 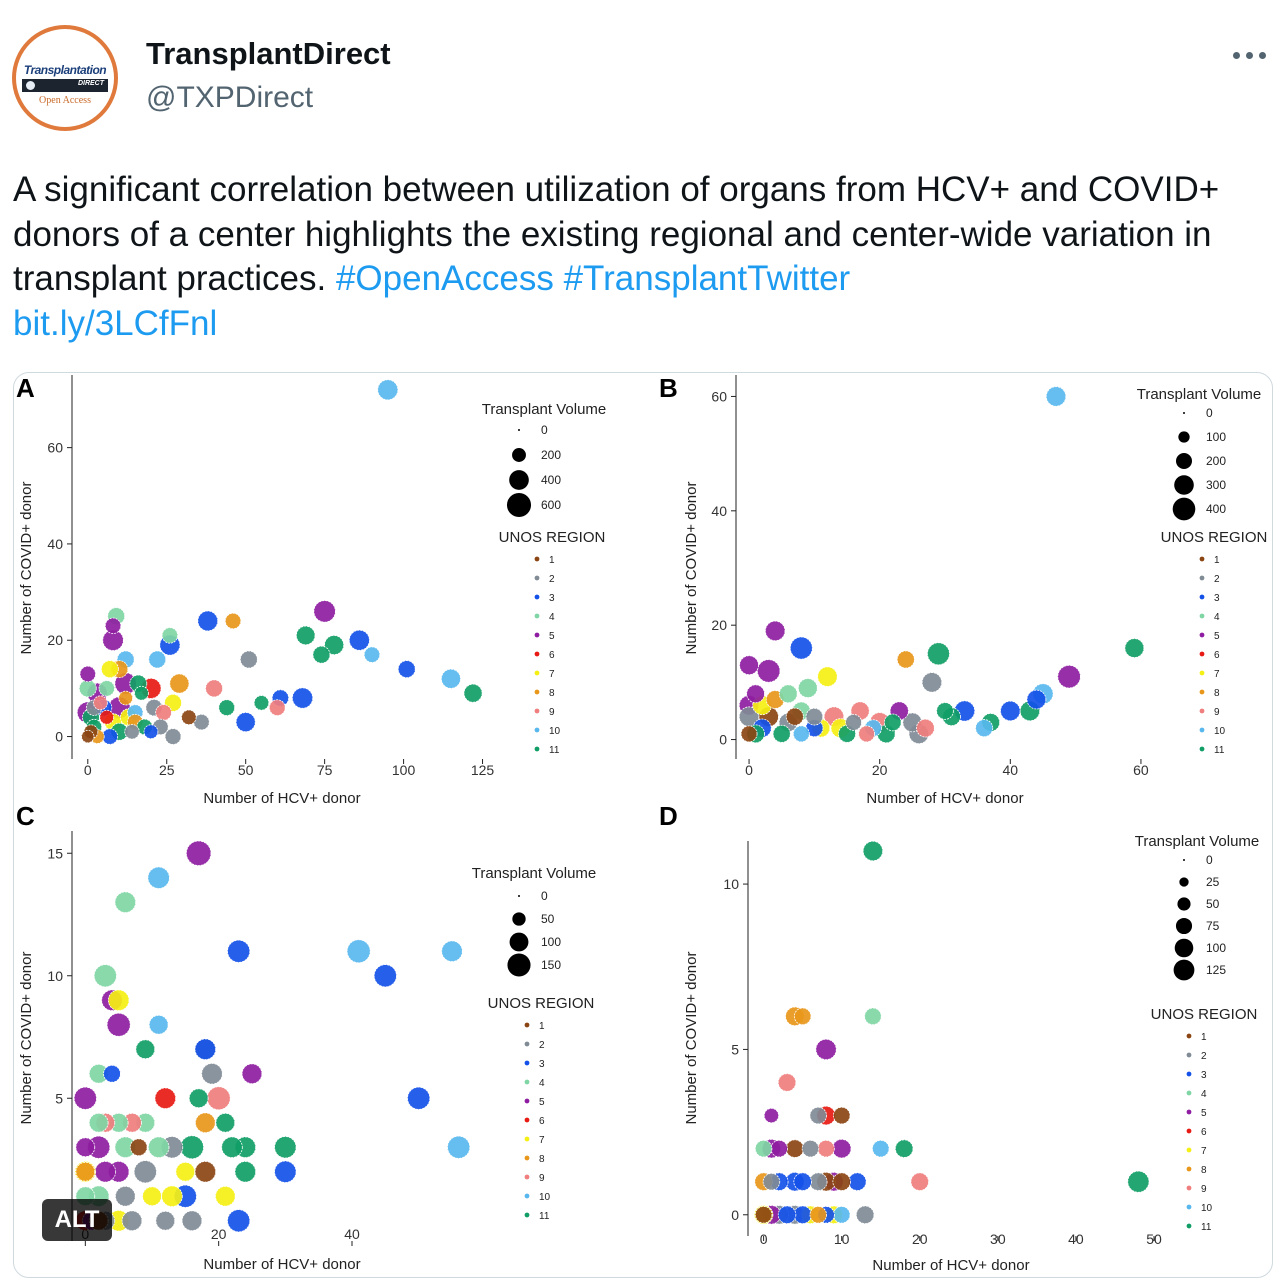 What do you see at coordinates (548, 919) in the screenshot?
I see `size-legend-label: 50` at bounding box center [548, 919].